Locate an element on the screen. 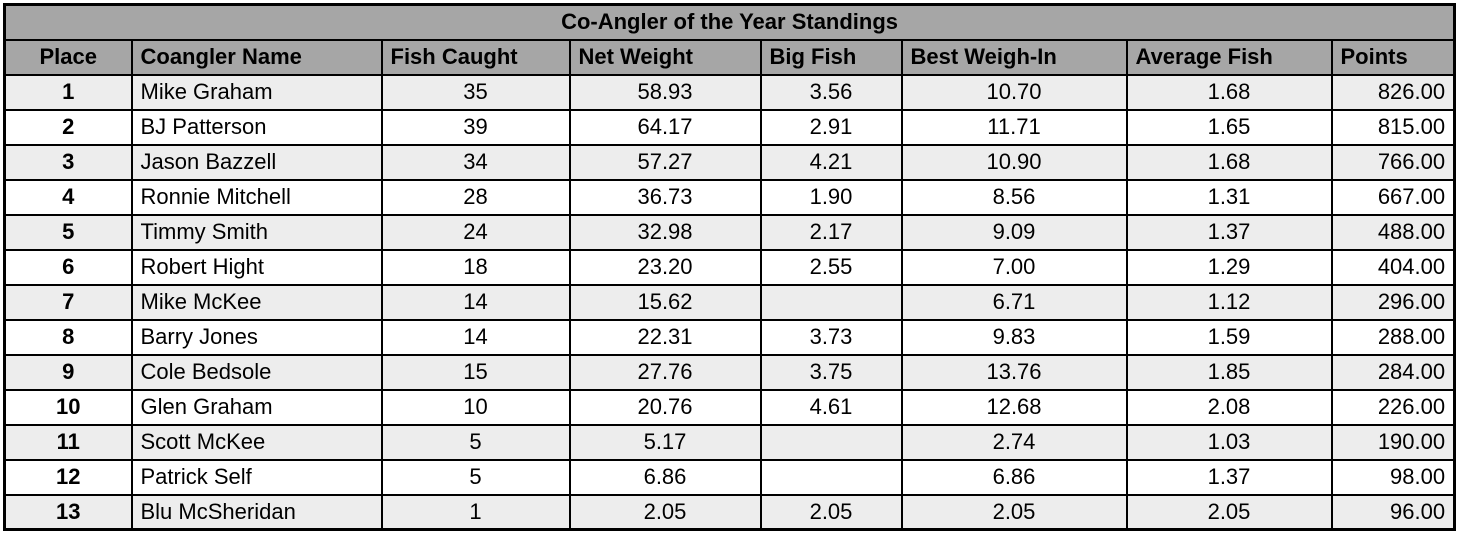 The height and width of the screenshot is (535, 1462). column-header-best_weigh_in: Best Weigh-In is located at coordinates (1014, 57).